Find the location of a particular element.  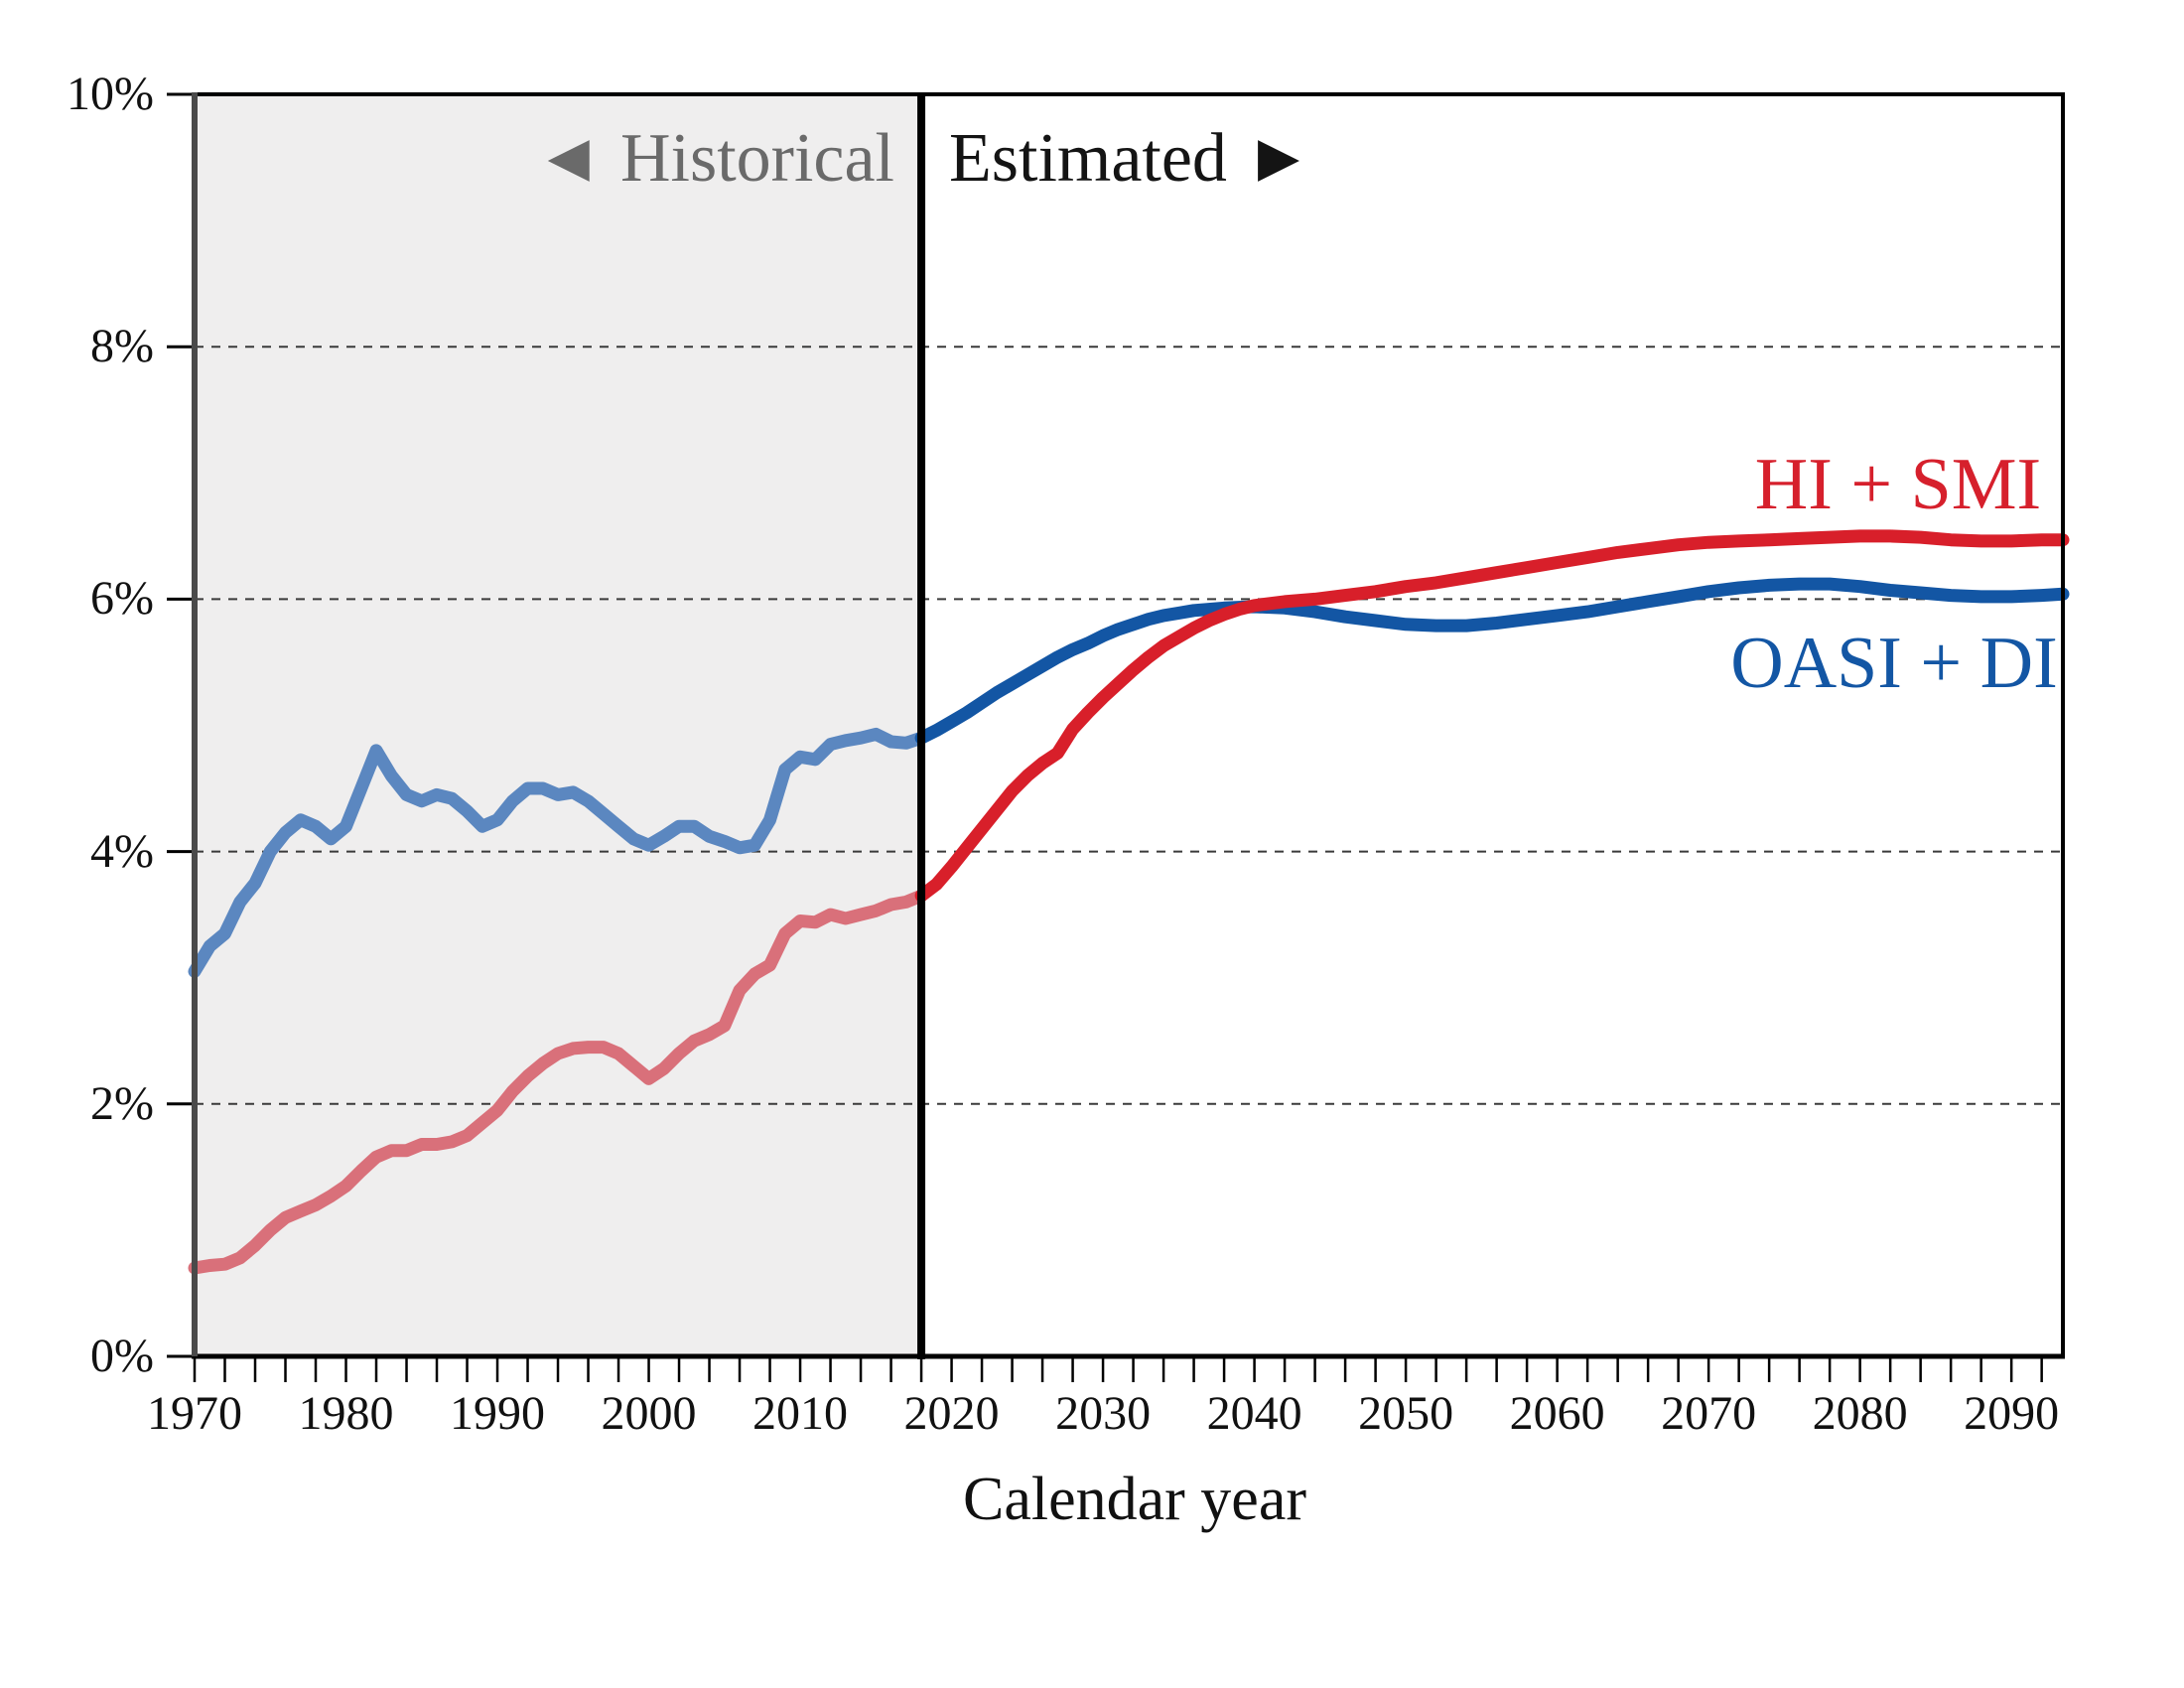

x-axis-tick-label: 2000 is located at coordinates (649, 1413).